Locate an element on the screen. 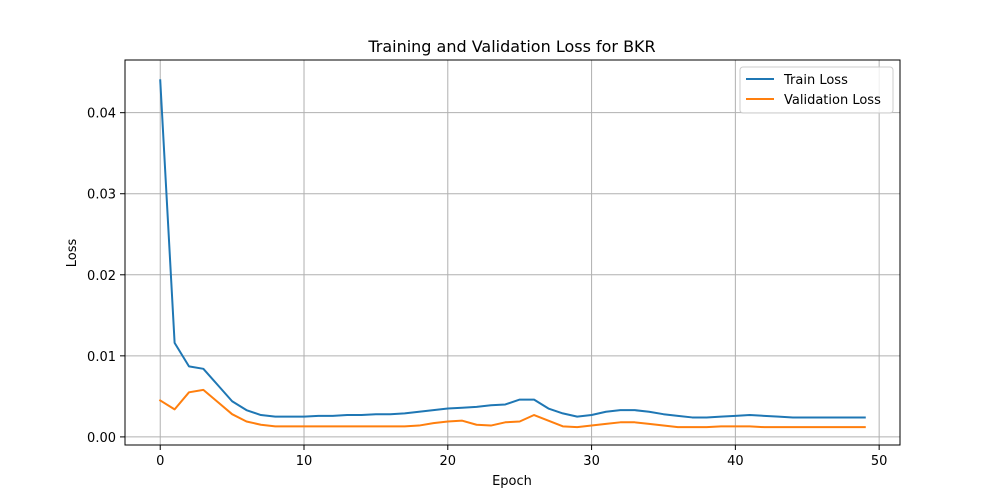 This screenshot has width=1000, height=500. legend-frame is located at coordinates (816, 90).